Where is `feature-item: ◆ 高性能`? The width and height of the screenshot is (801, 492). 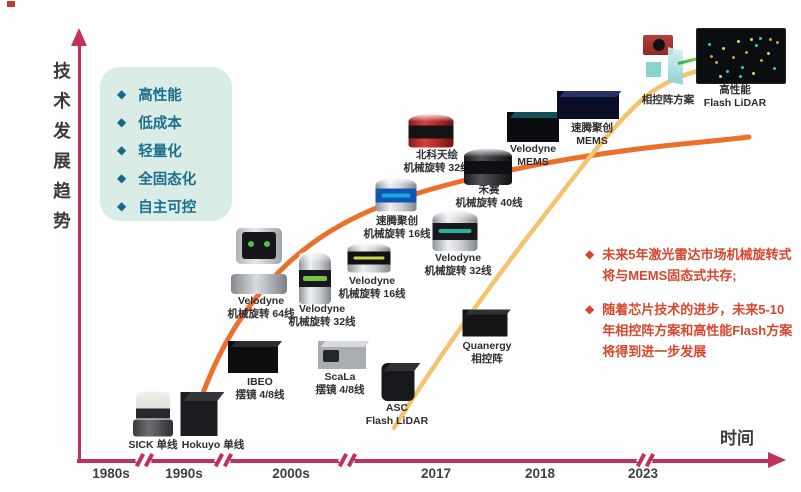
feature-item: ◆ 高性能 is located at coordinates (174, 94).